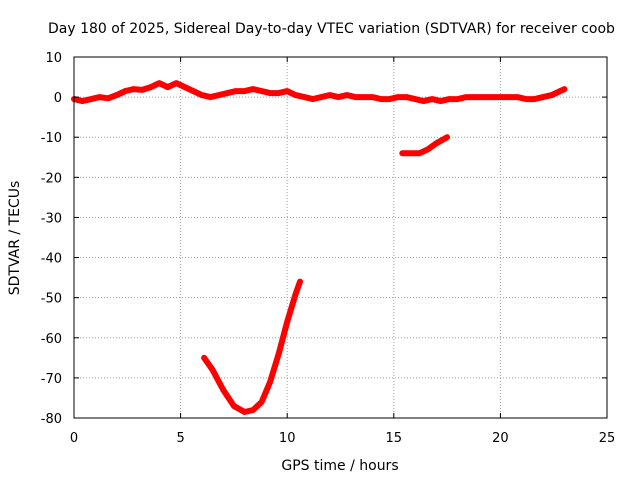  What do you see at coordinates (339, 466) in the screenshot?
I see `x-axis-label: GPS time / hours` at bounding box center [339, 466].